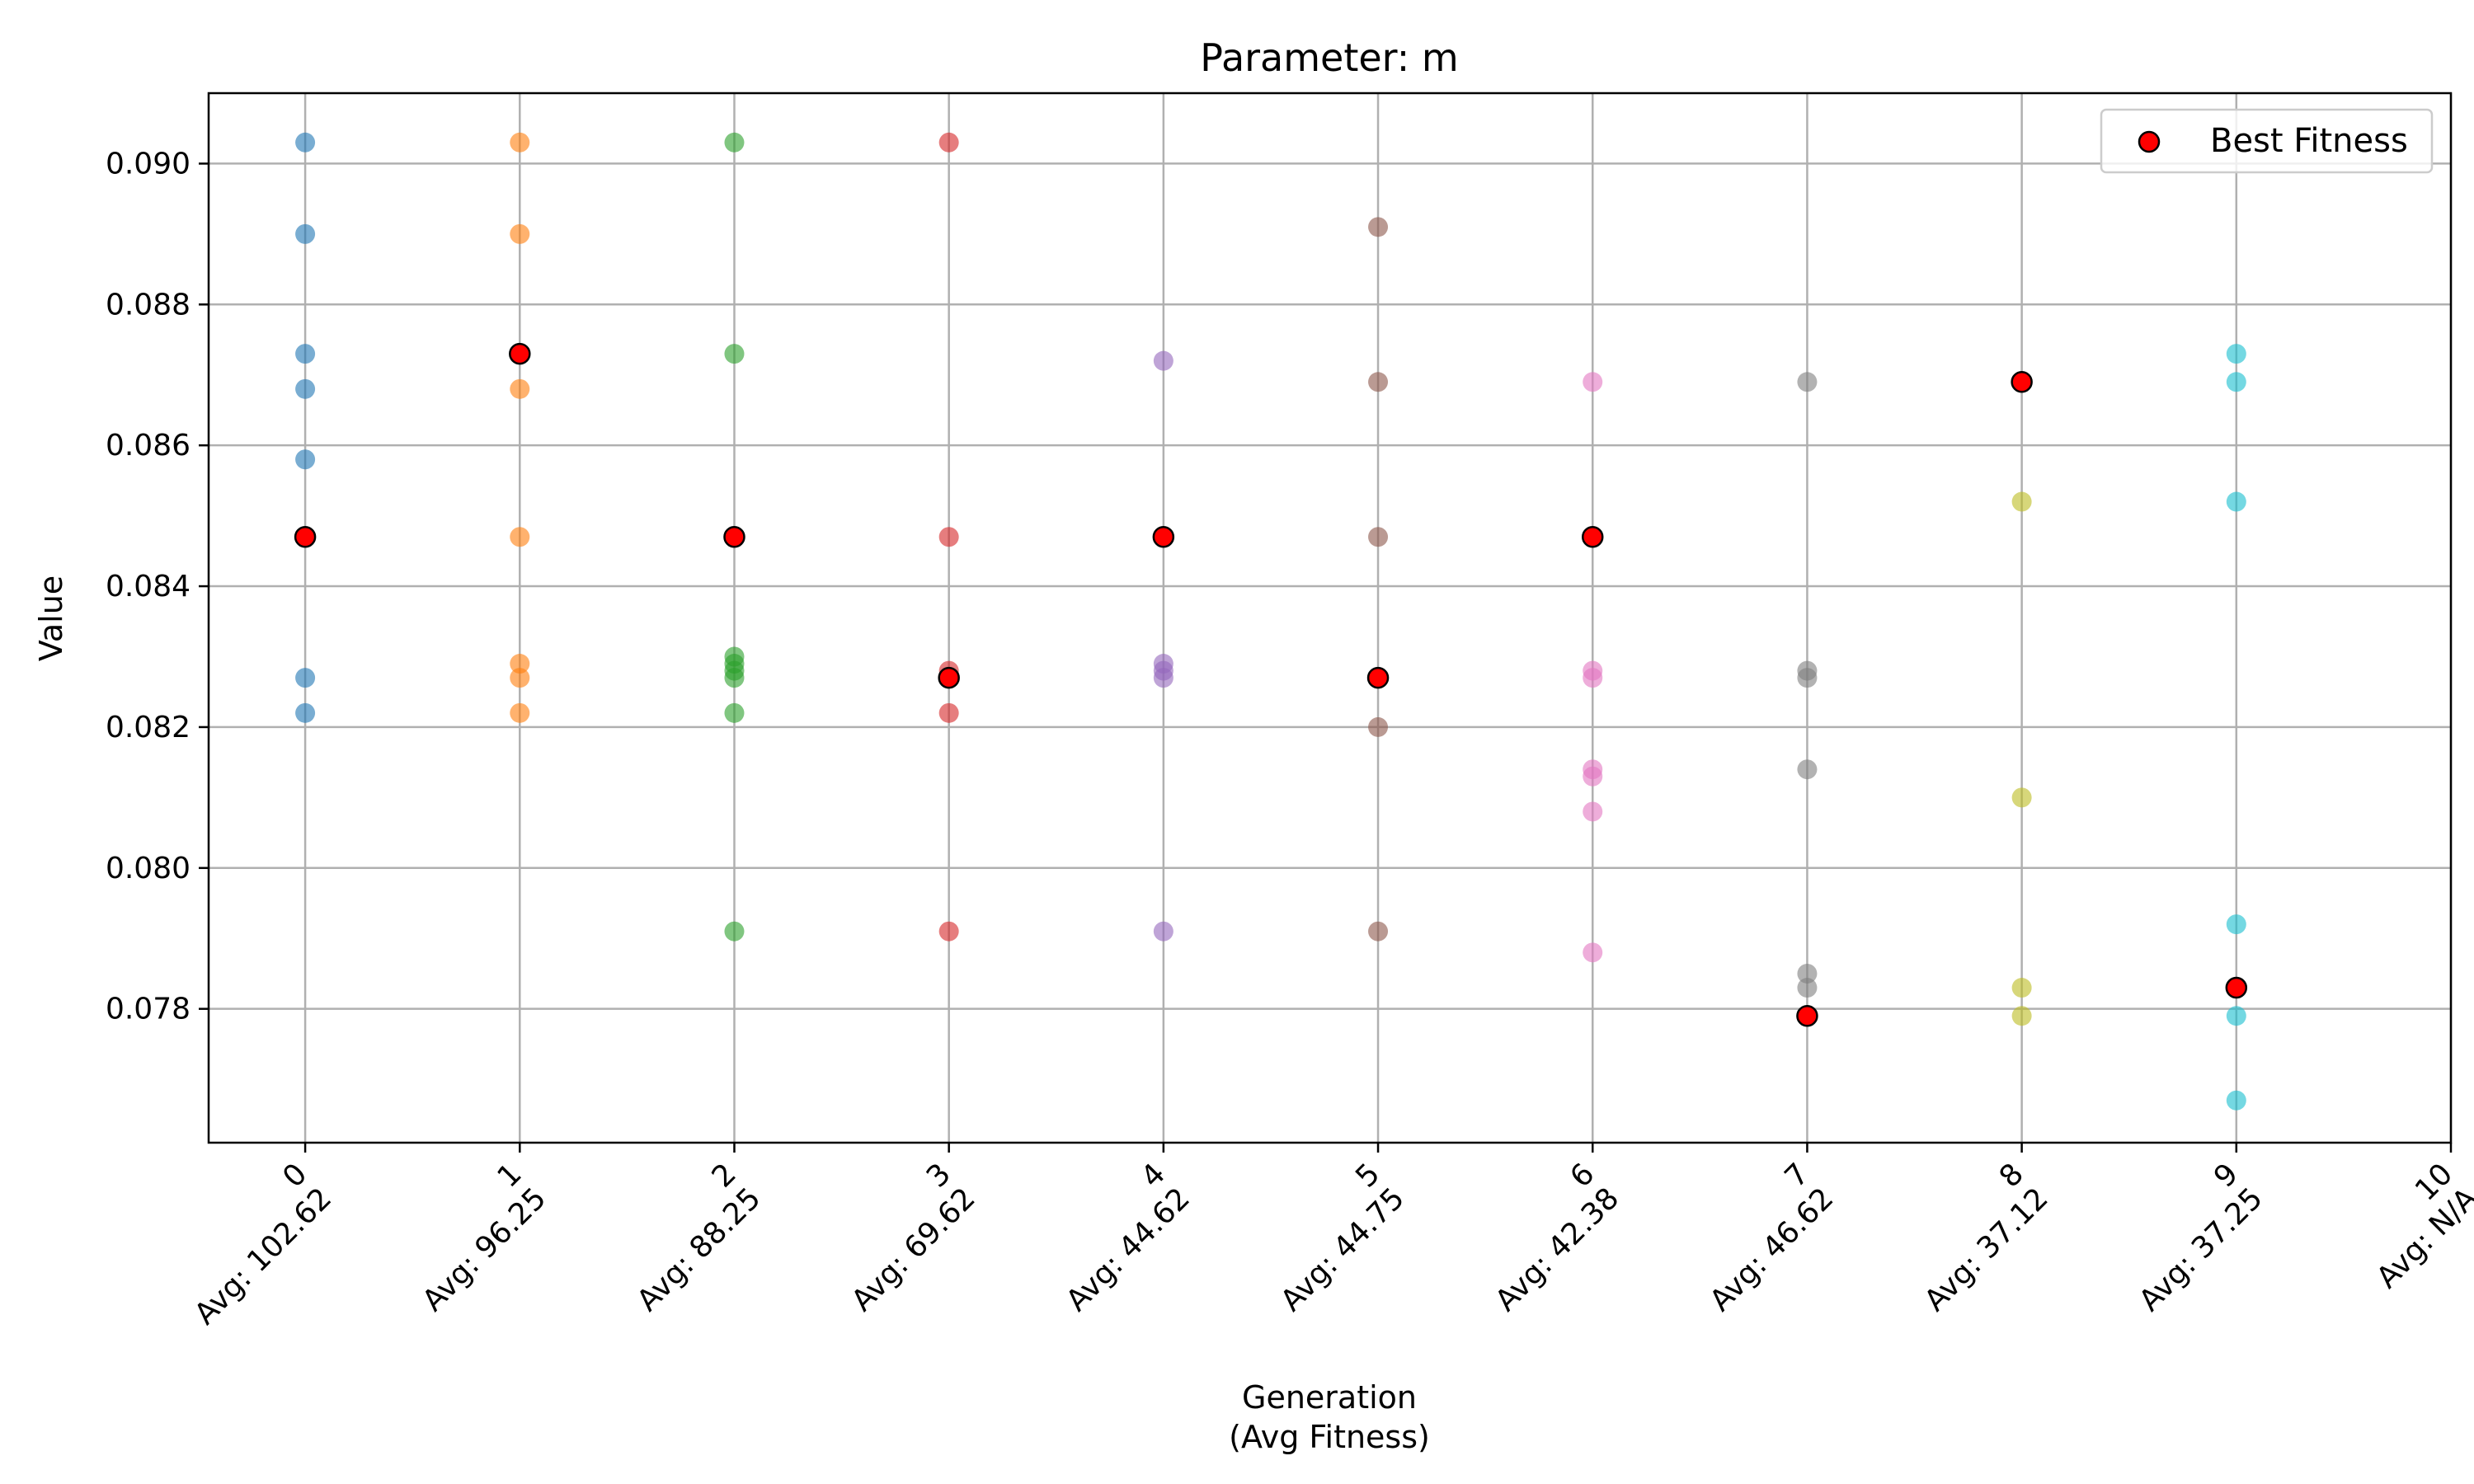 This screenshot has height=1484, width=2474. I want to click on y-tick-label: 0.080, so click(148, 868).